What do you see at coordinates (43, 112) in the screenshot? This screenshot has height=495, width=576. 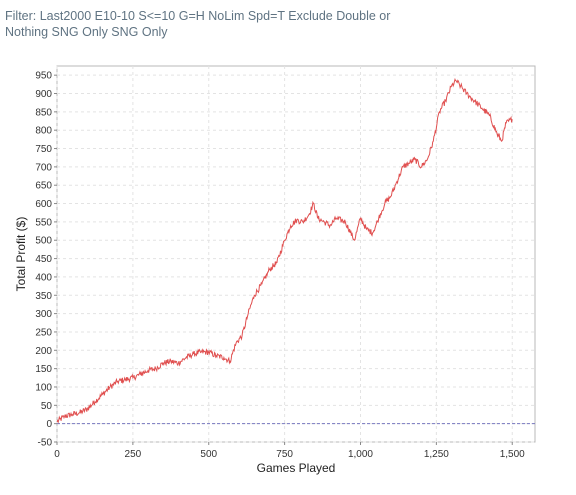 I see `y-tick-label: 850` at bounding box center [43, 112].